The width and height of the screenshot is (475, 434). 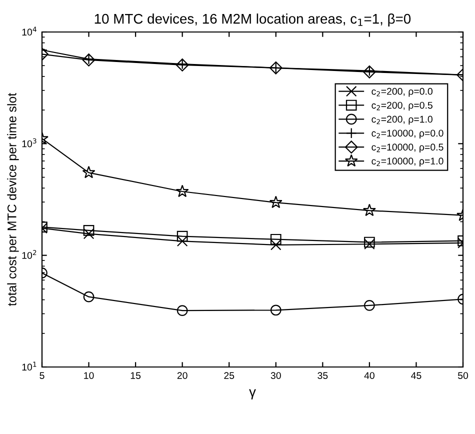 I want to click on x-tick-label: 5, so click(x=42, y=375).